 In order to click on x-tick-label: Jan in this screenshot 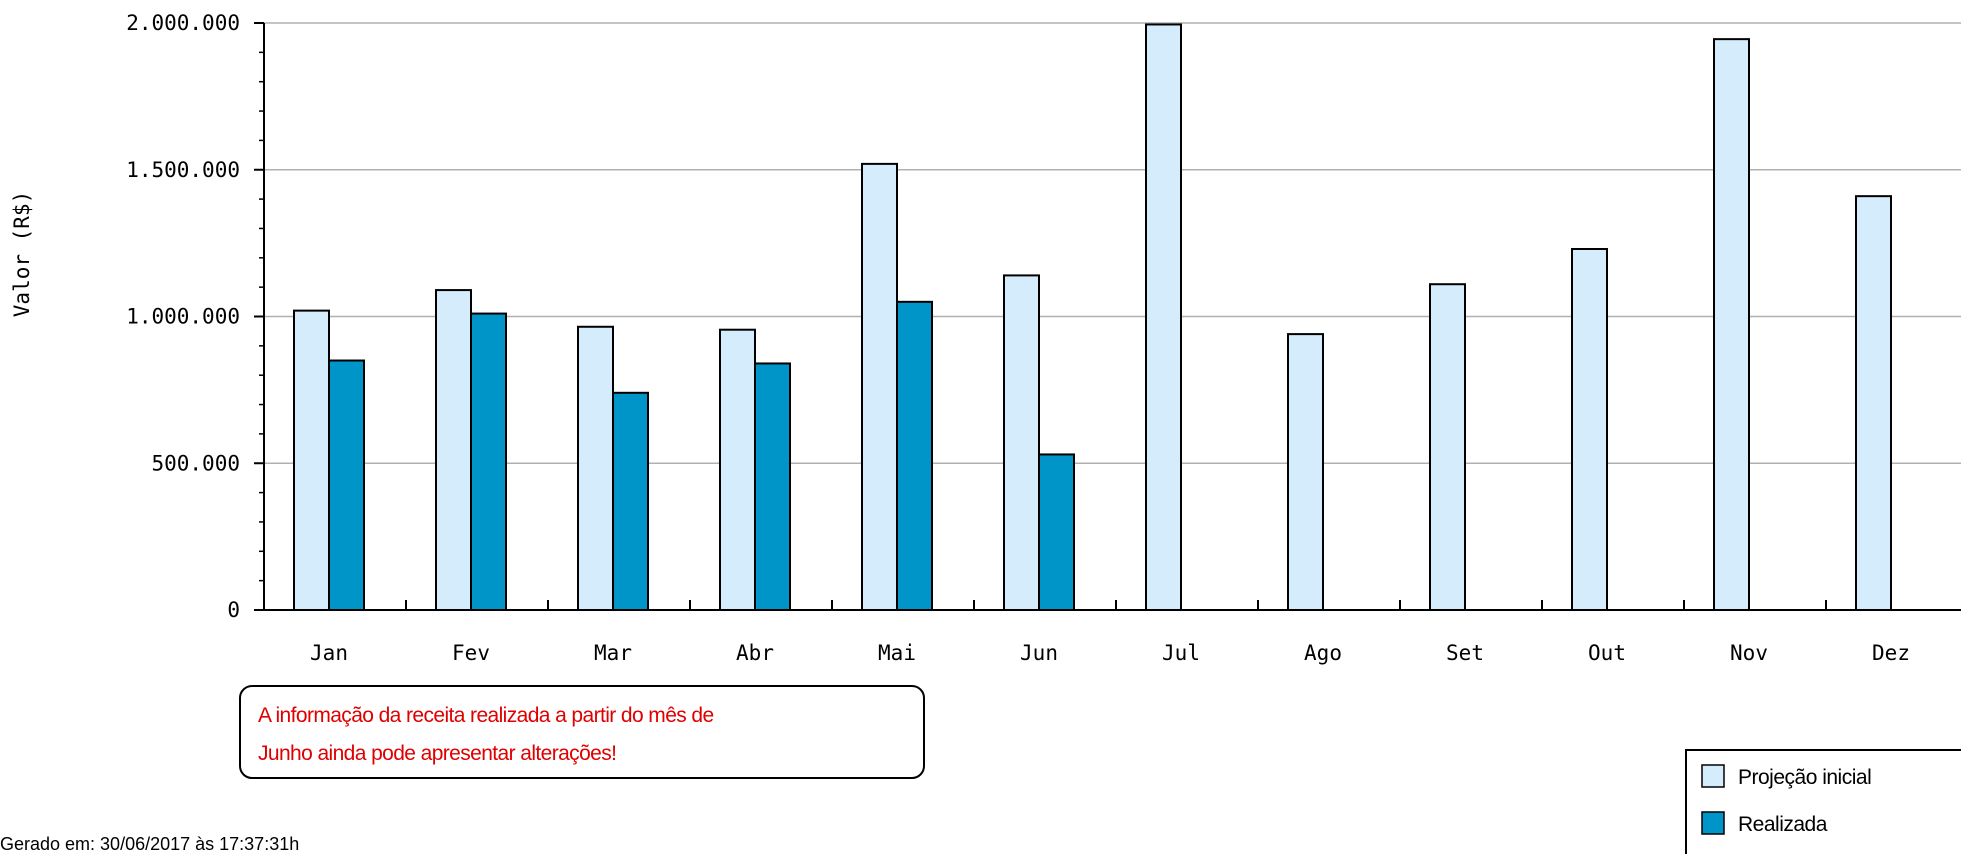, I will do `click(329, 653)`.